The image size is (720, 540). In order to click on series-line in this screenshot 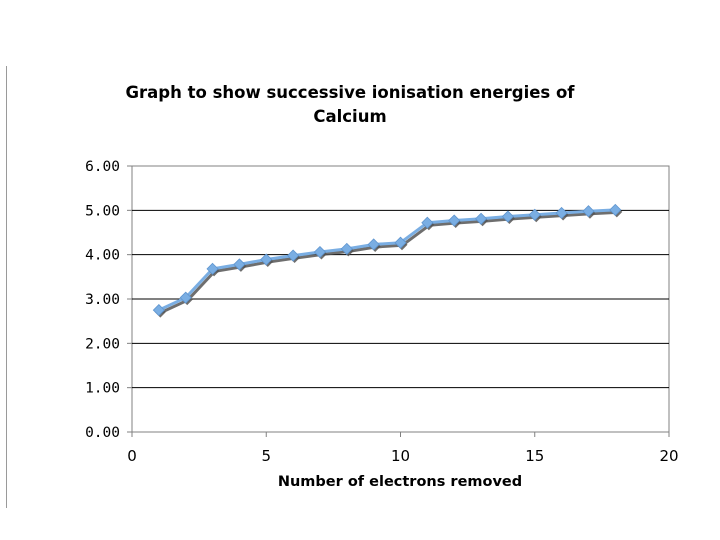, I will do `click(387, 260)`.